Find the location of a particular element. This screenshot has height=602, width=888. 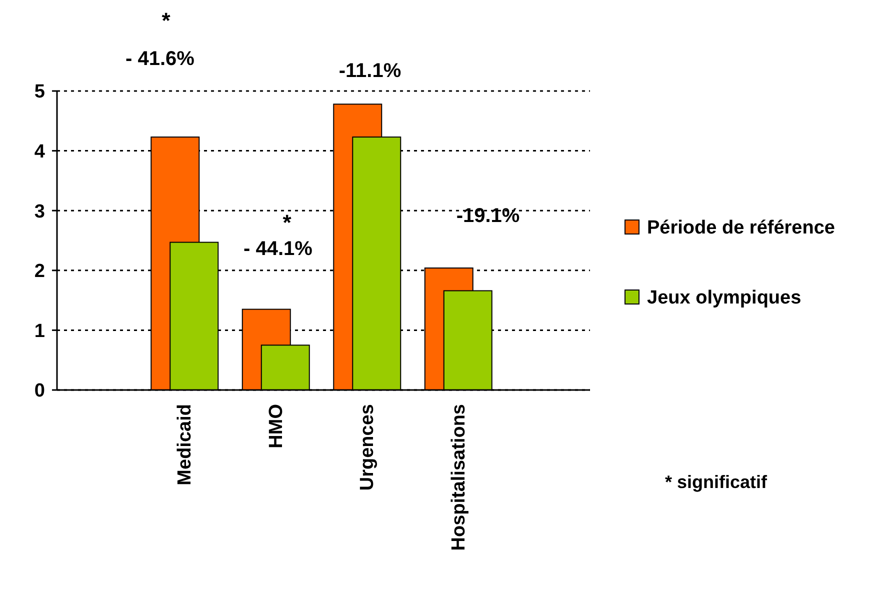

legend-label: Période de référence is located at coordinates (741, 228).